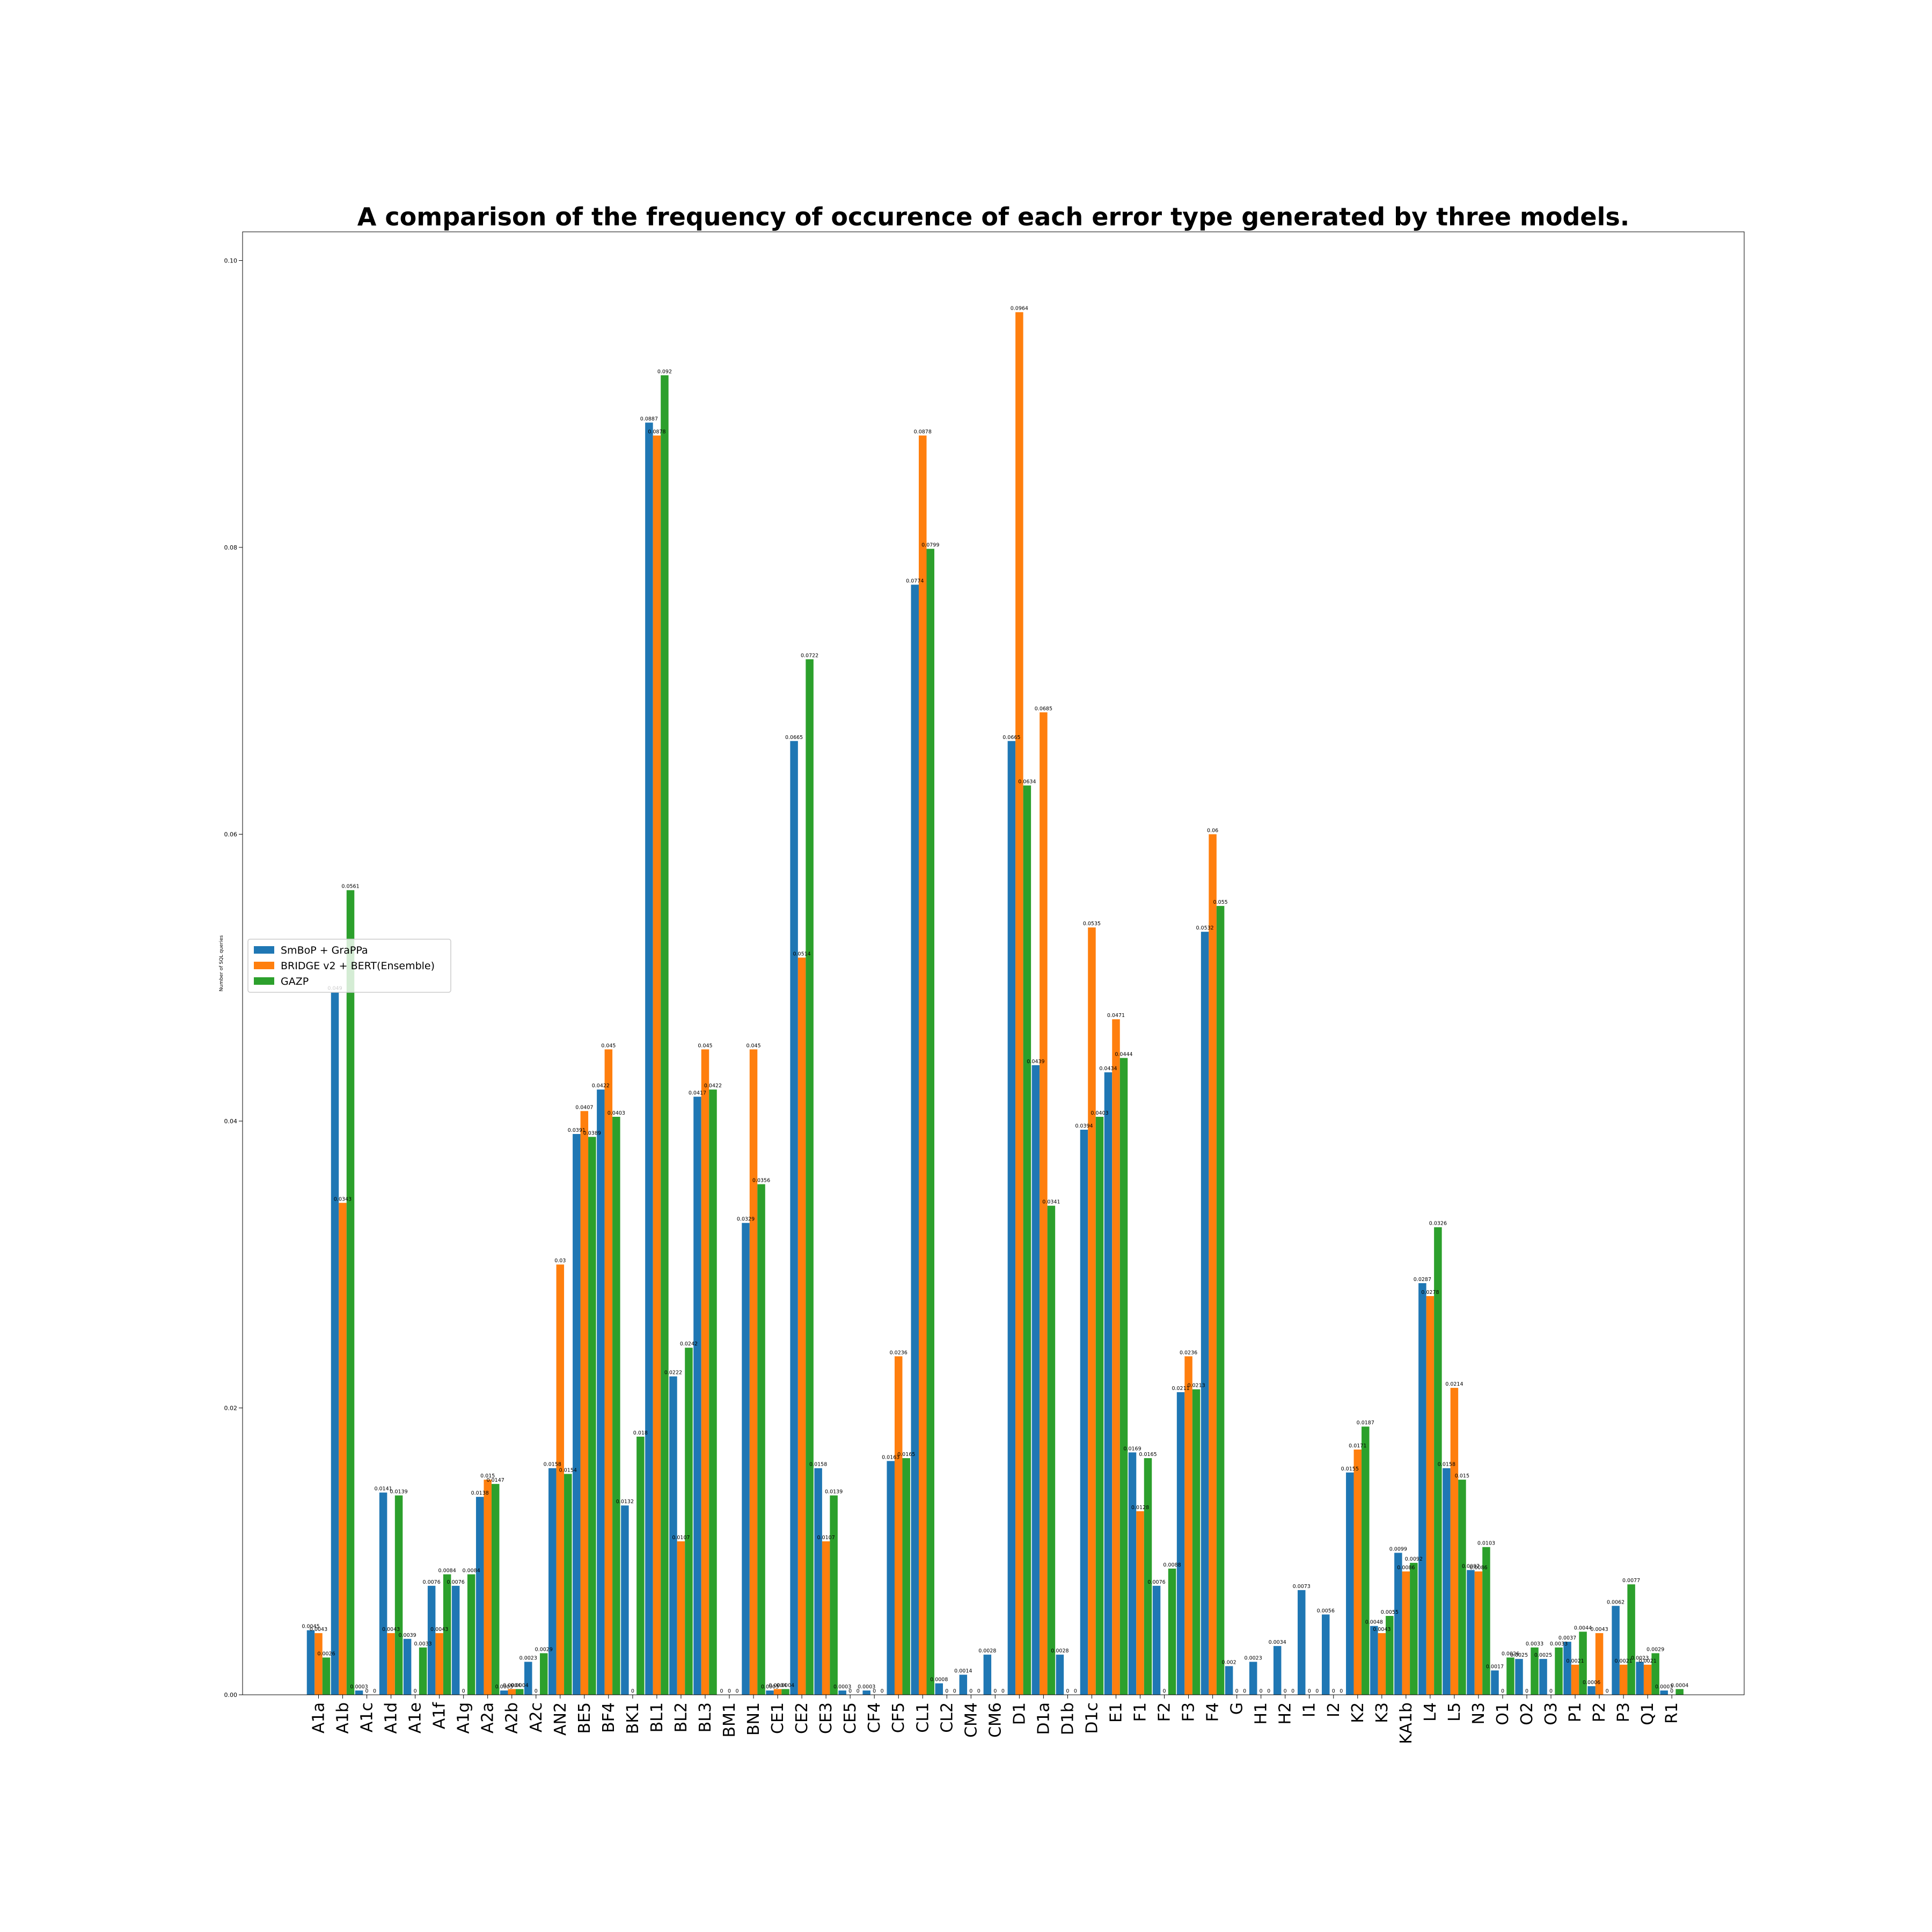 The width and height of the screenshot is (1932, 1932). What do you see at coordinates (1164, 1712) in the screenshot?
I see `x-tick-label: F2` at bounding box center [1164, 1712].